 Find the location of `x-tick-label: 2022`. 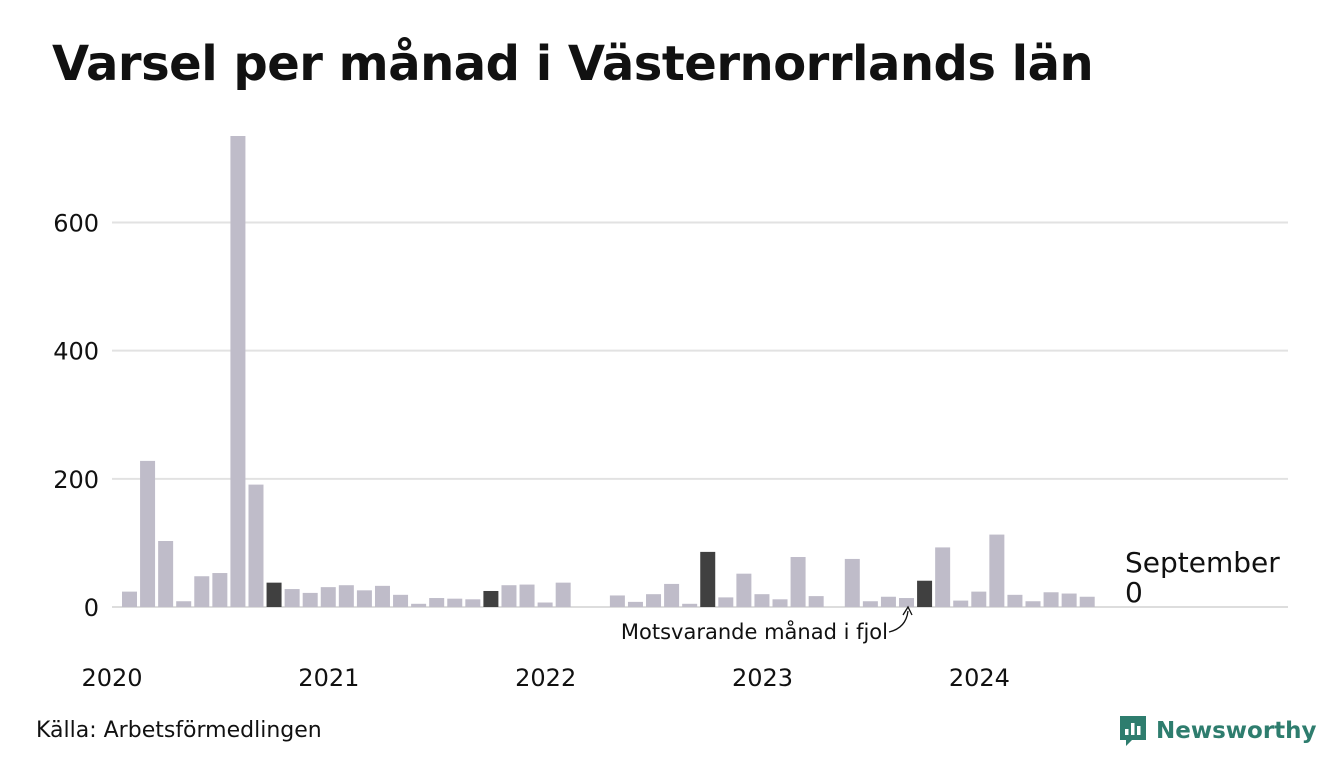

x-tick-label: 2022 is located at coordinates (545, 678).